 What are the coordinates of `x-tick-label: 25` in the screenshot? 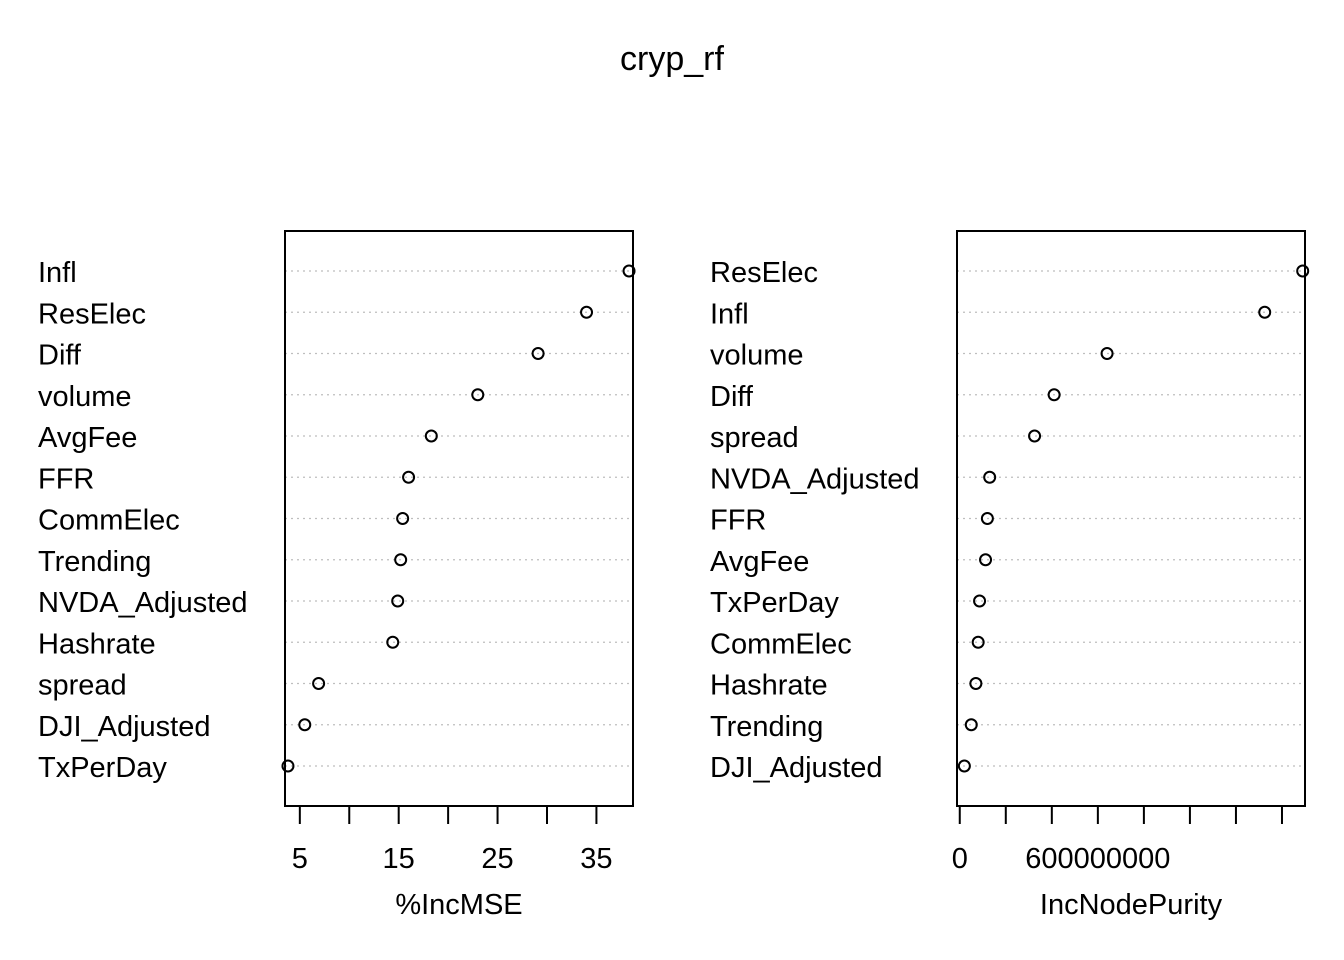 It's located at (497, 859).